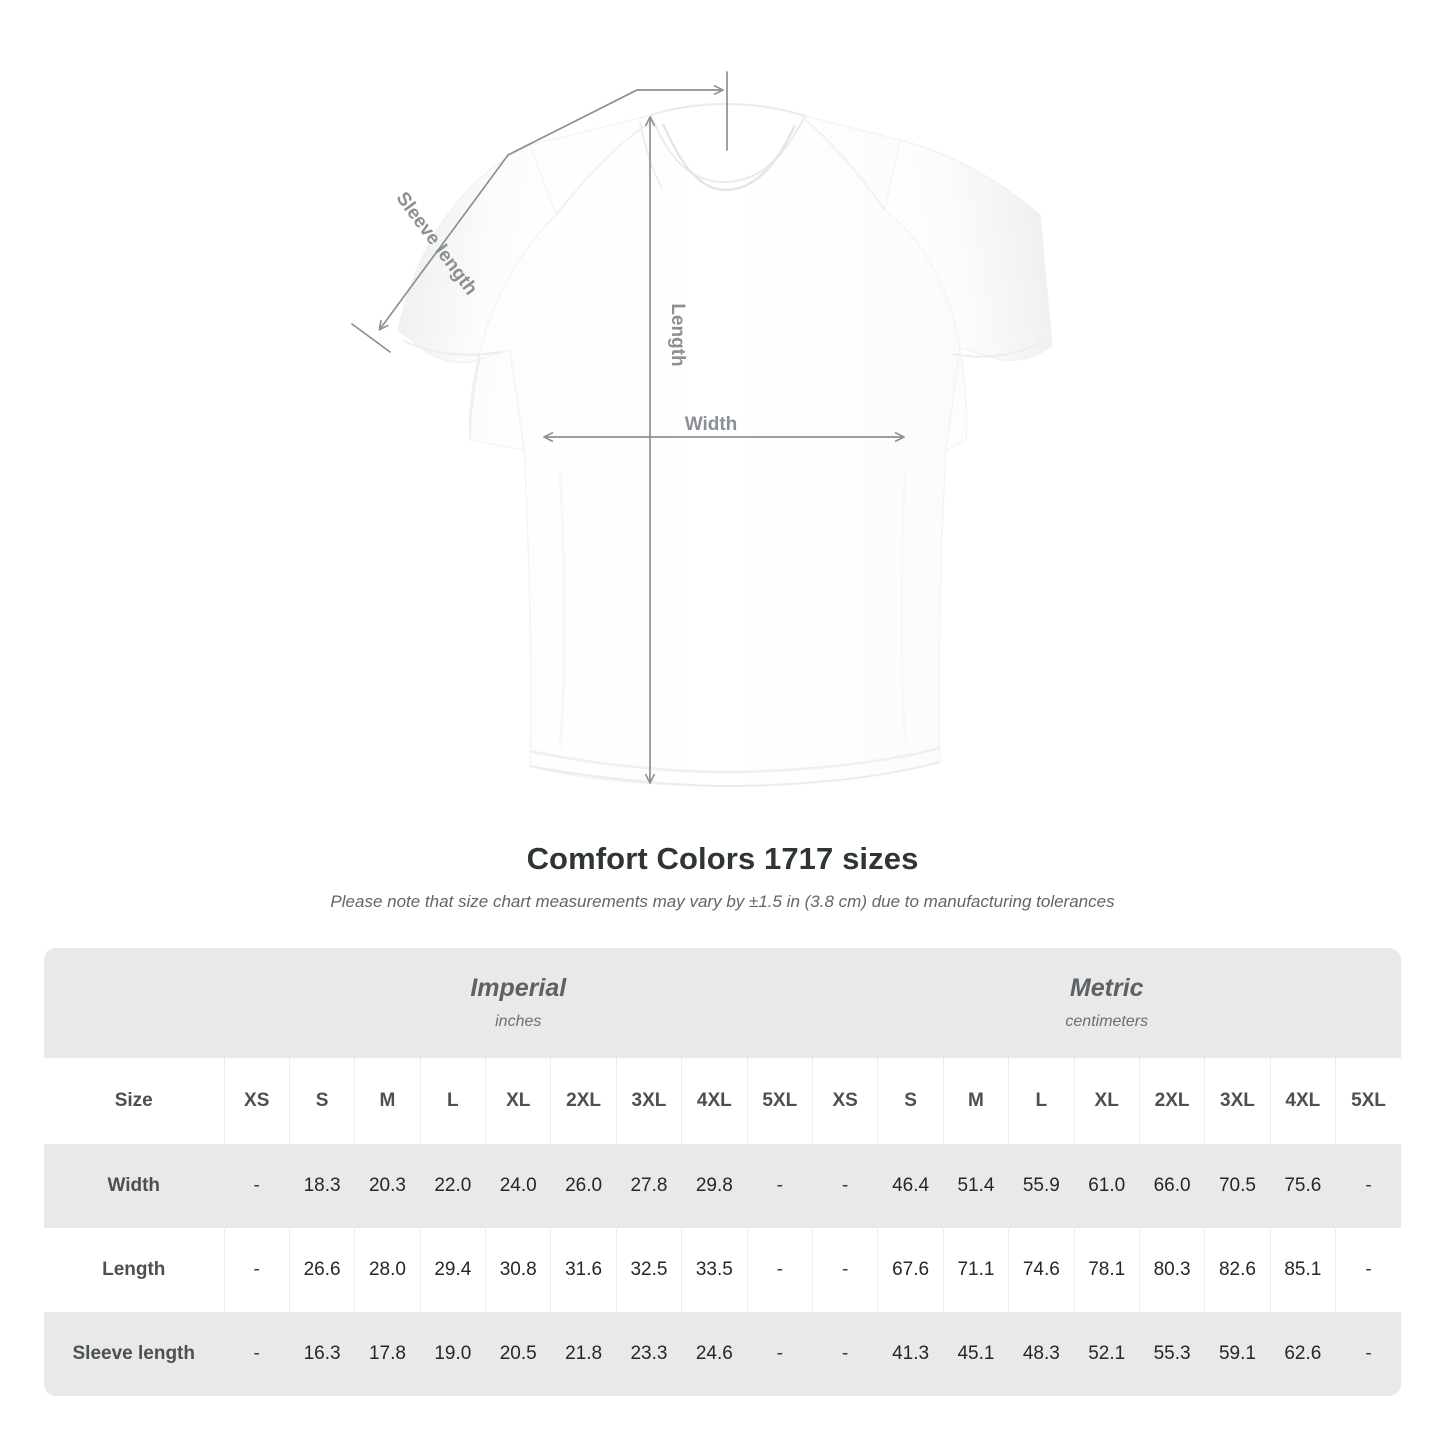  I want to click on unit-system-metric: Metric centimeters, so click(1106, 1003).